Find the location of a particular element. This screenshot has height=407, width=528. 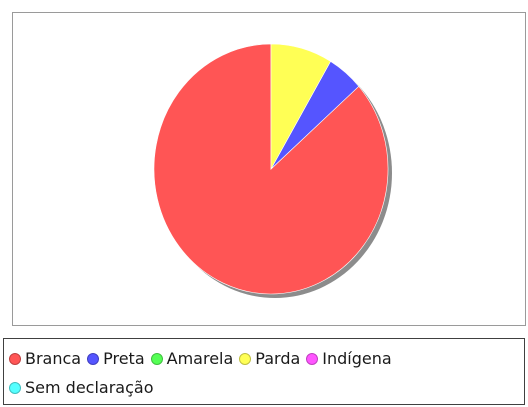

legend-label-indigena: Indígena is located at coordinates (357, 358).